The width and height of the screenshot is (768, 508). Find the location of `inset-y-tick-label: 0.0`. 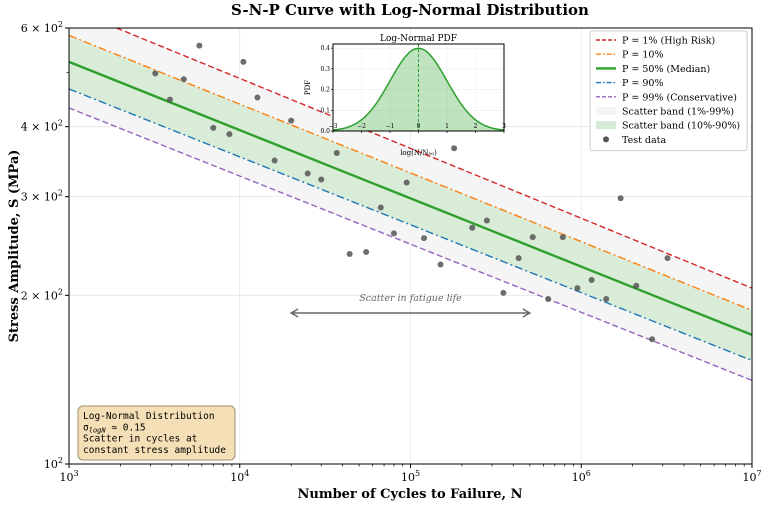

inset-y-tick-label: 0.0 is located at coordinates (325, 131).